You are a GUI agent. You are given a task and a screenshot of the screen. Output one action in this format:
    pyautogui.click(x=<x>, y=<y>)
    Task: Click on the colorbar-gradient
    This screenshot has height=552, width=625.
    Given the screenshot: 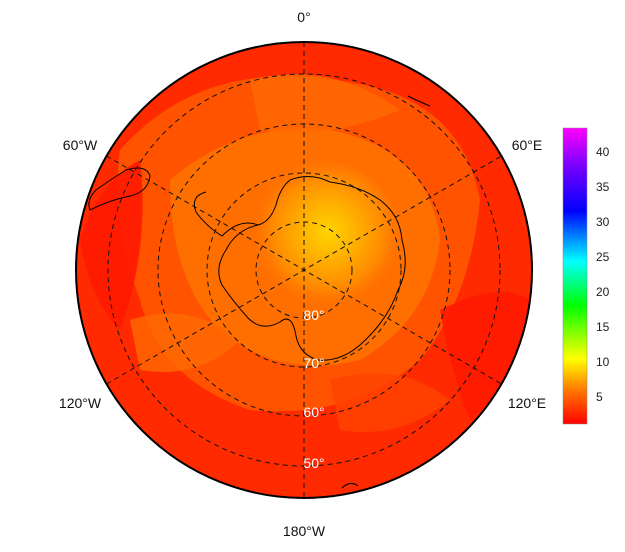 What is the action you would take?
    pyautogui.click(x=575, y=276)
    